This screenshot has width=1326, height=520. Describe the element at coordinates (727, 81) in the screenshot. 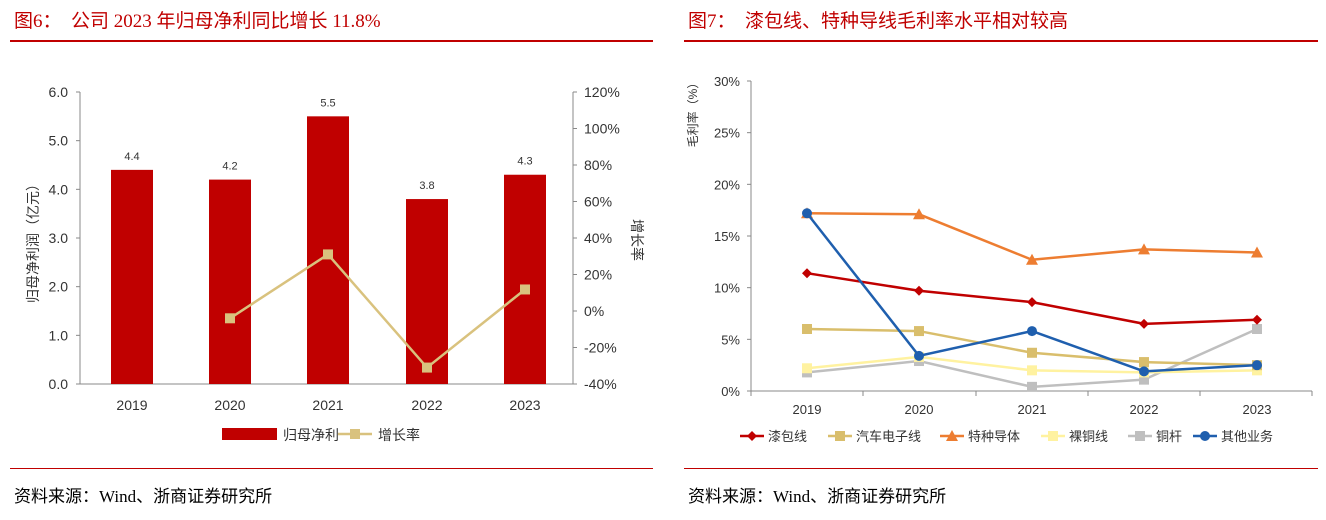

I see `y-tick-label: 30%` at that location.